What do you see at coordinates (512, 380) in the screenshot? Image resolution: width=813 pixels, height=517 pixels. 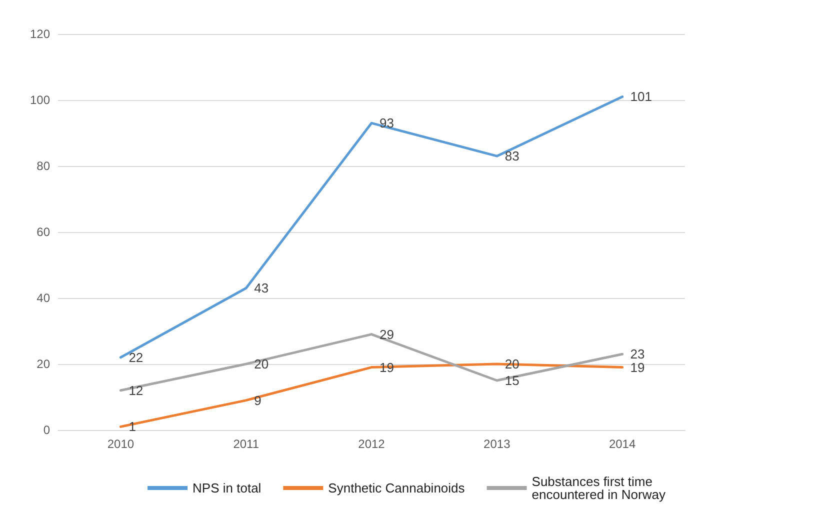 I see `data-label: 15` at bounding box center [512, 380].